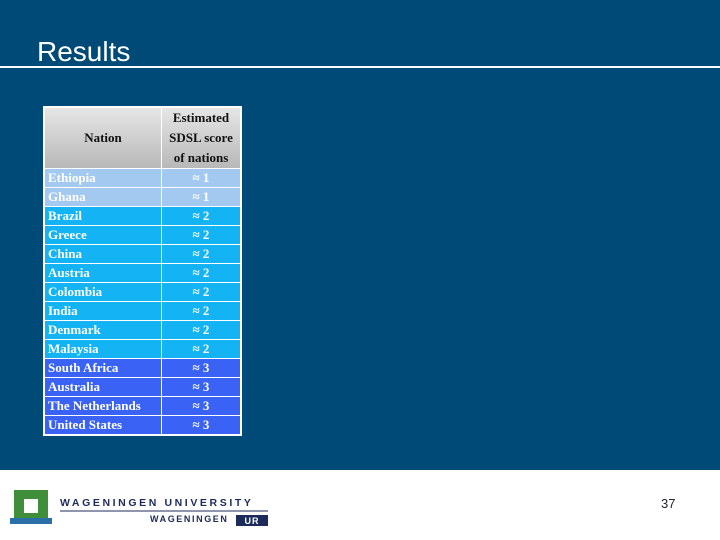 The image size is (720, 540). Describe the element at coordinates (102, 406) in the screenshot. I see `nation-cell: The Netherlands` at that location.